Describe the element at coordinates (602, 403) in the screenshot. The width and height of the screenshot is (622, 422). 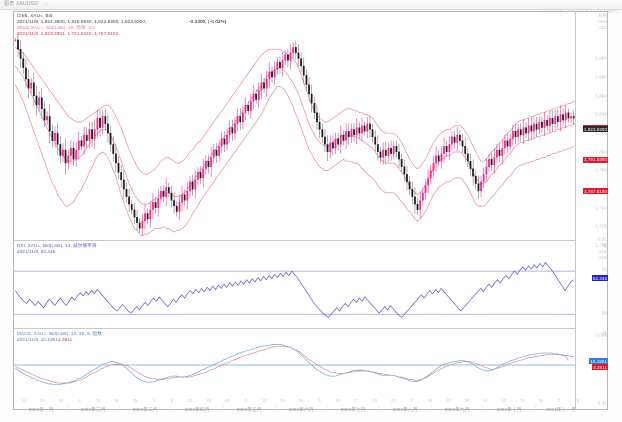
I see `macd-axis-foot: 0.01` at that location.